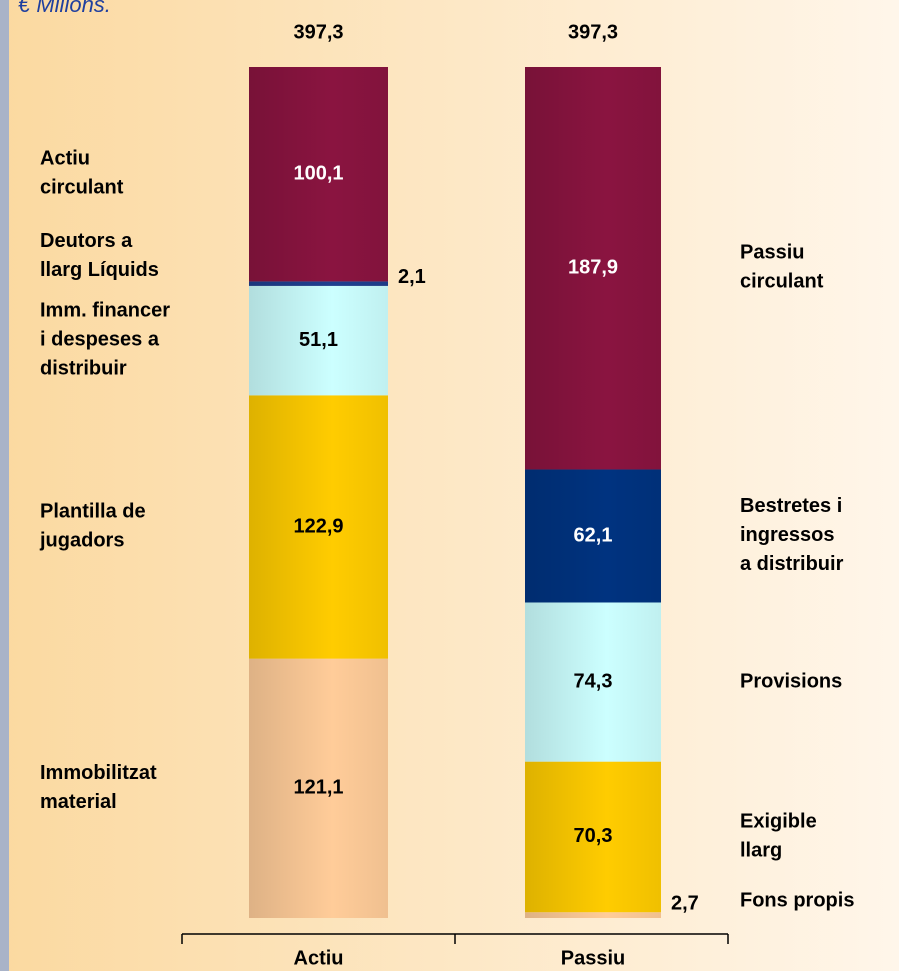 This screenshot has height=971, width=899. Describe the element at coordinates (99, 255) in the screenshot. I see `segment-name: Deutors a llarg Líquids` at that location.